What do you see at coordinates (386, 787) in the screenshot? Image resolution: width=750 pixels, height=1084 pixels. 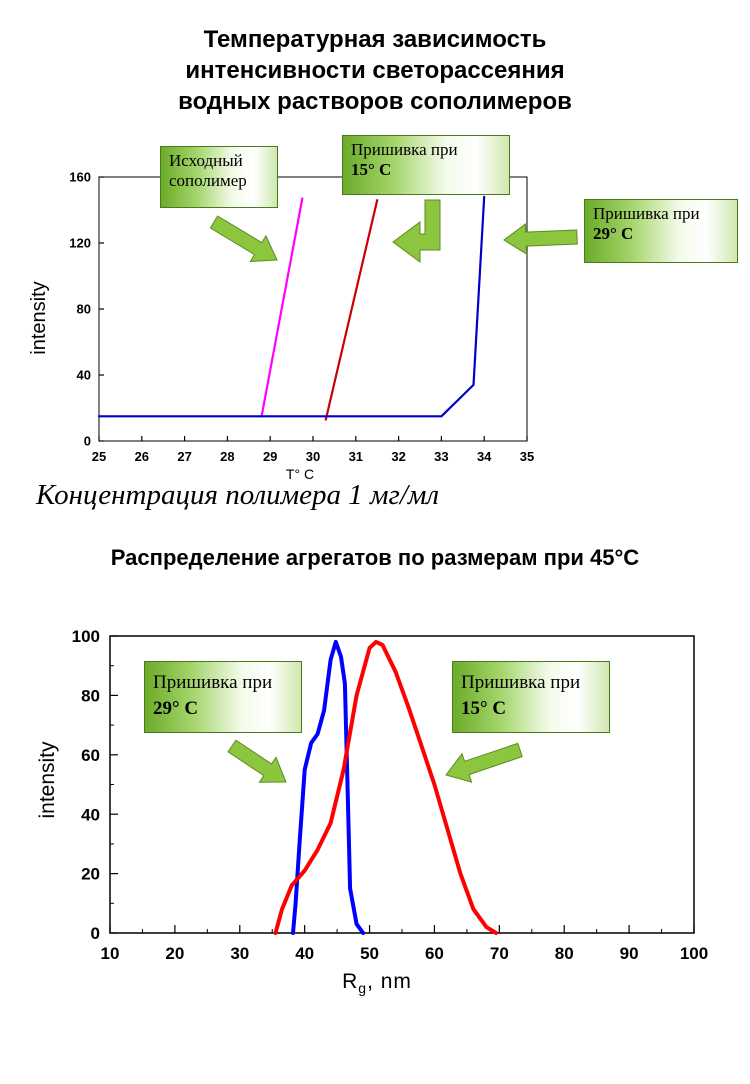 I see `bottom-series-2-line` at bounding box center [386, 787].